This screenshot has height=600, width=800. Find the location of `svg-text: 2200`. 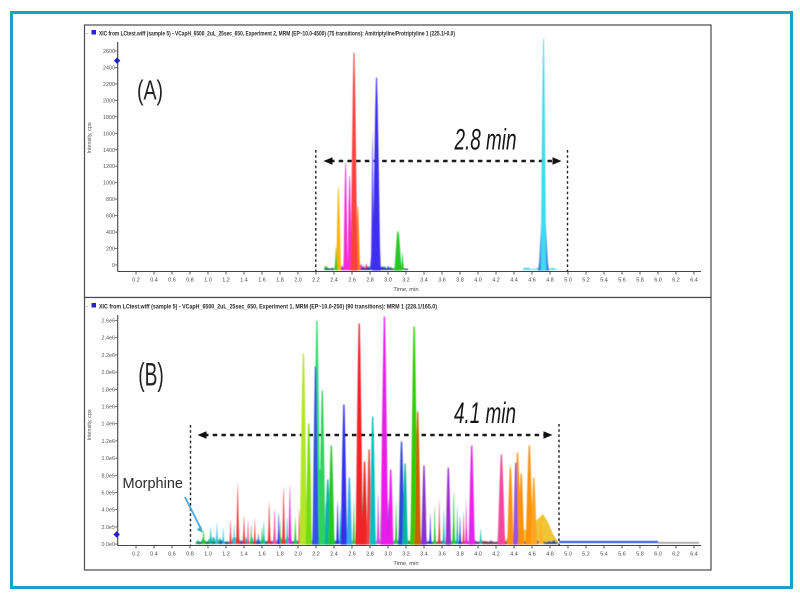

svg-text: 2200 is located at coordinates (109, 85).